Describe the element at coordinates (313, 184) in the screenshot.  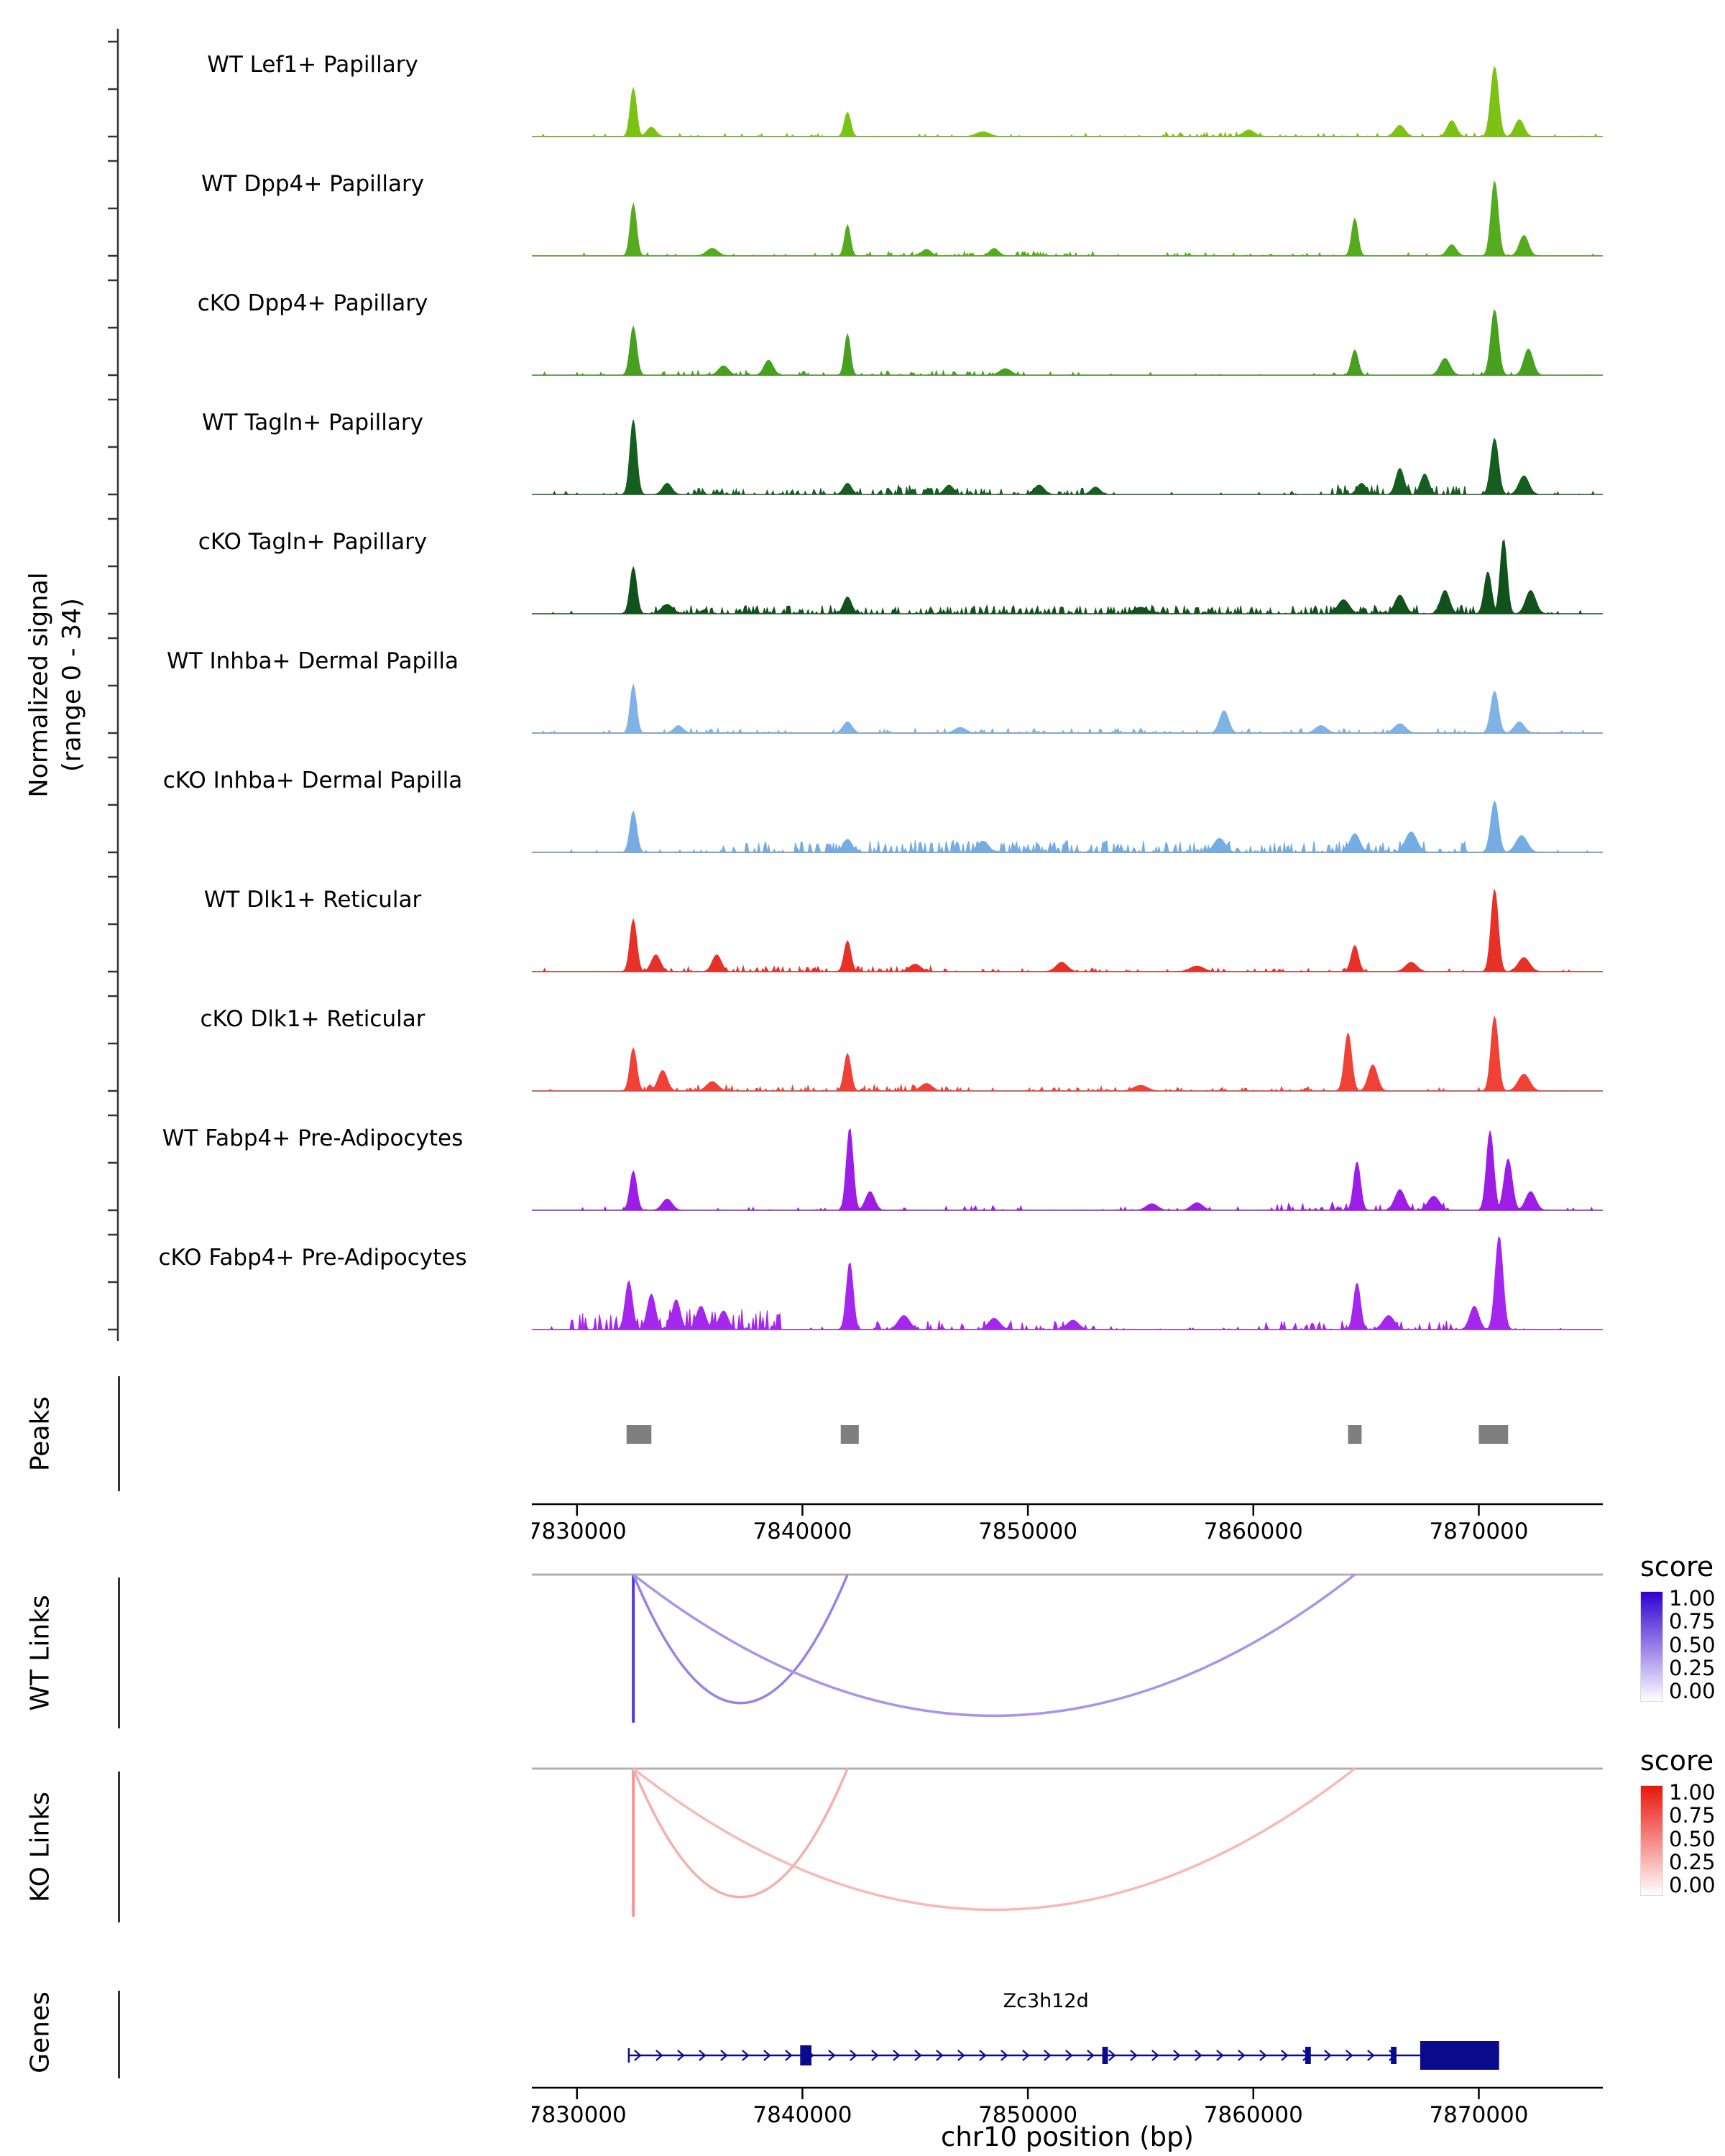
I see `signal-track-label: WT Dpp4+ Papillary` at that location.